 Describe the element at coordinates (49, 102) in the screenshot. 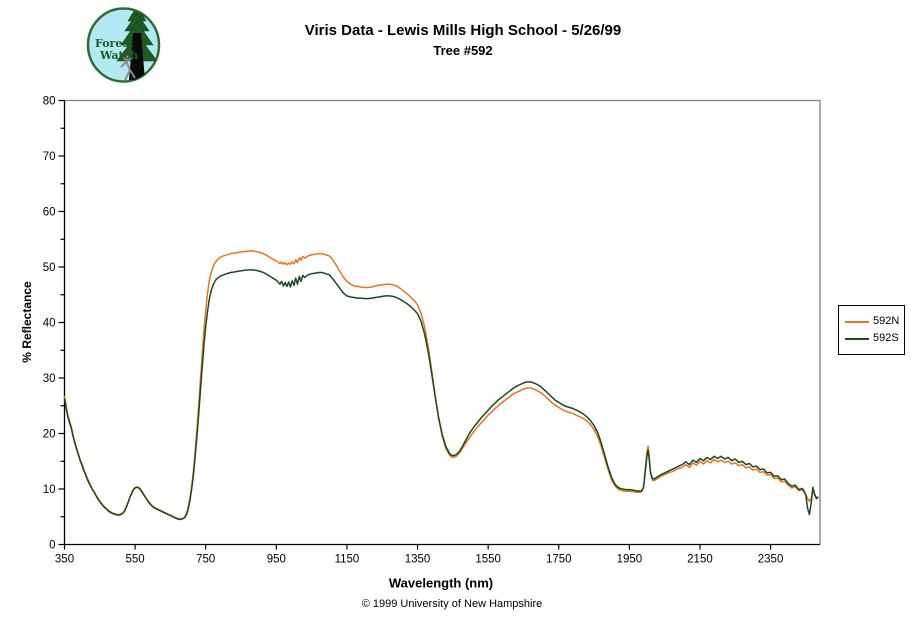

I see `y-tick-label: 80` at that location.